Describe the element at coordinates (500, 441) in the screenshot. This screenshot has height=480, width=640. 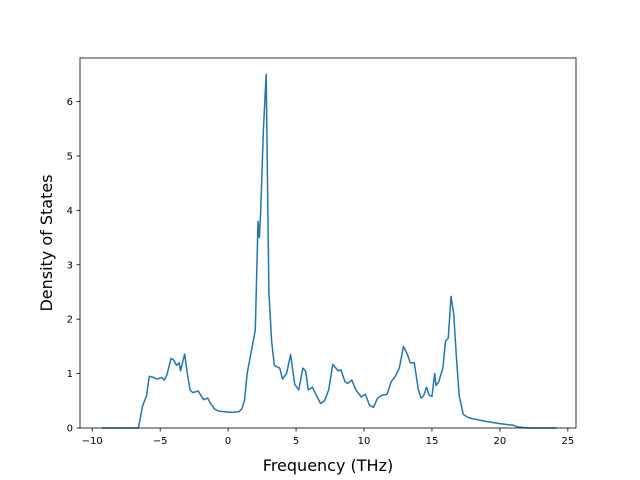
I see `x-tick-label: 20` at that location.